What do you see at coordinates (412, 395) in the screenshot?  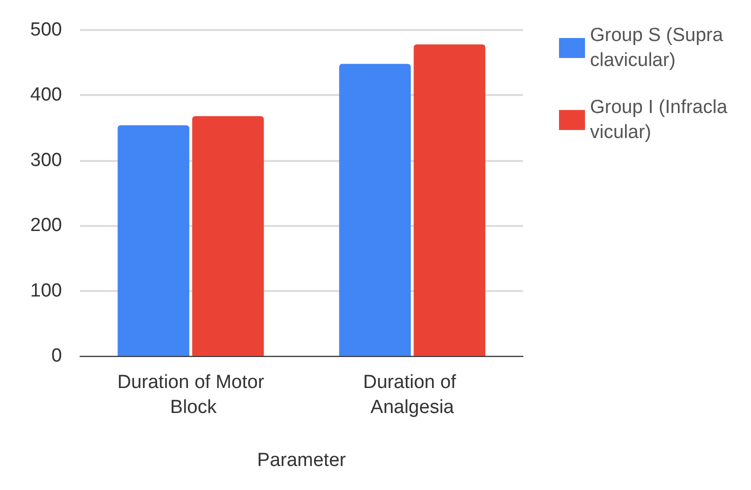 I see `x-tick-label: Duration of Analgesia` at bounding box center [412, 395].